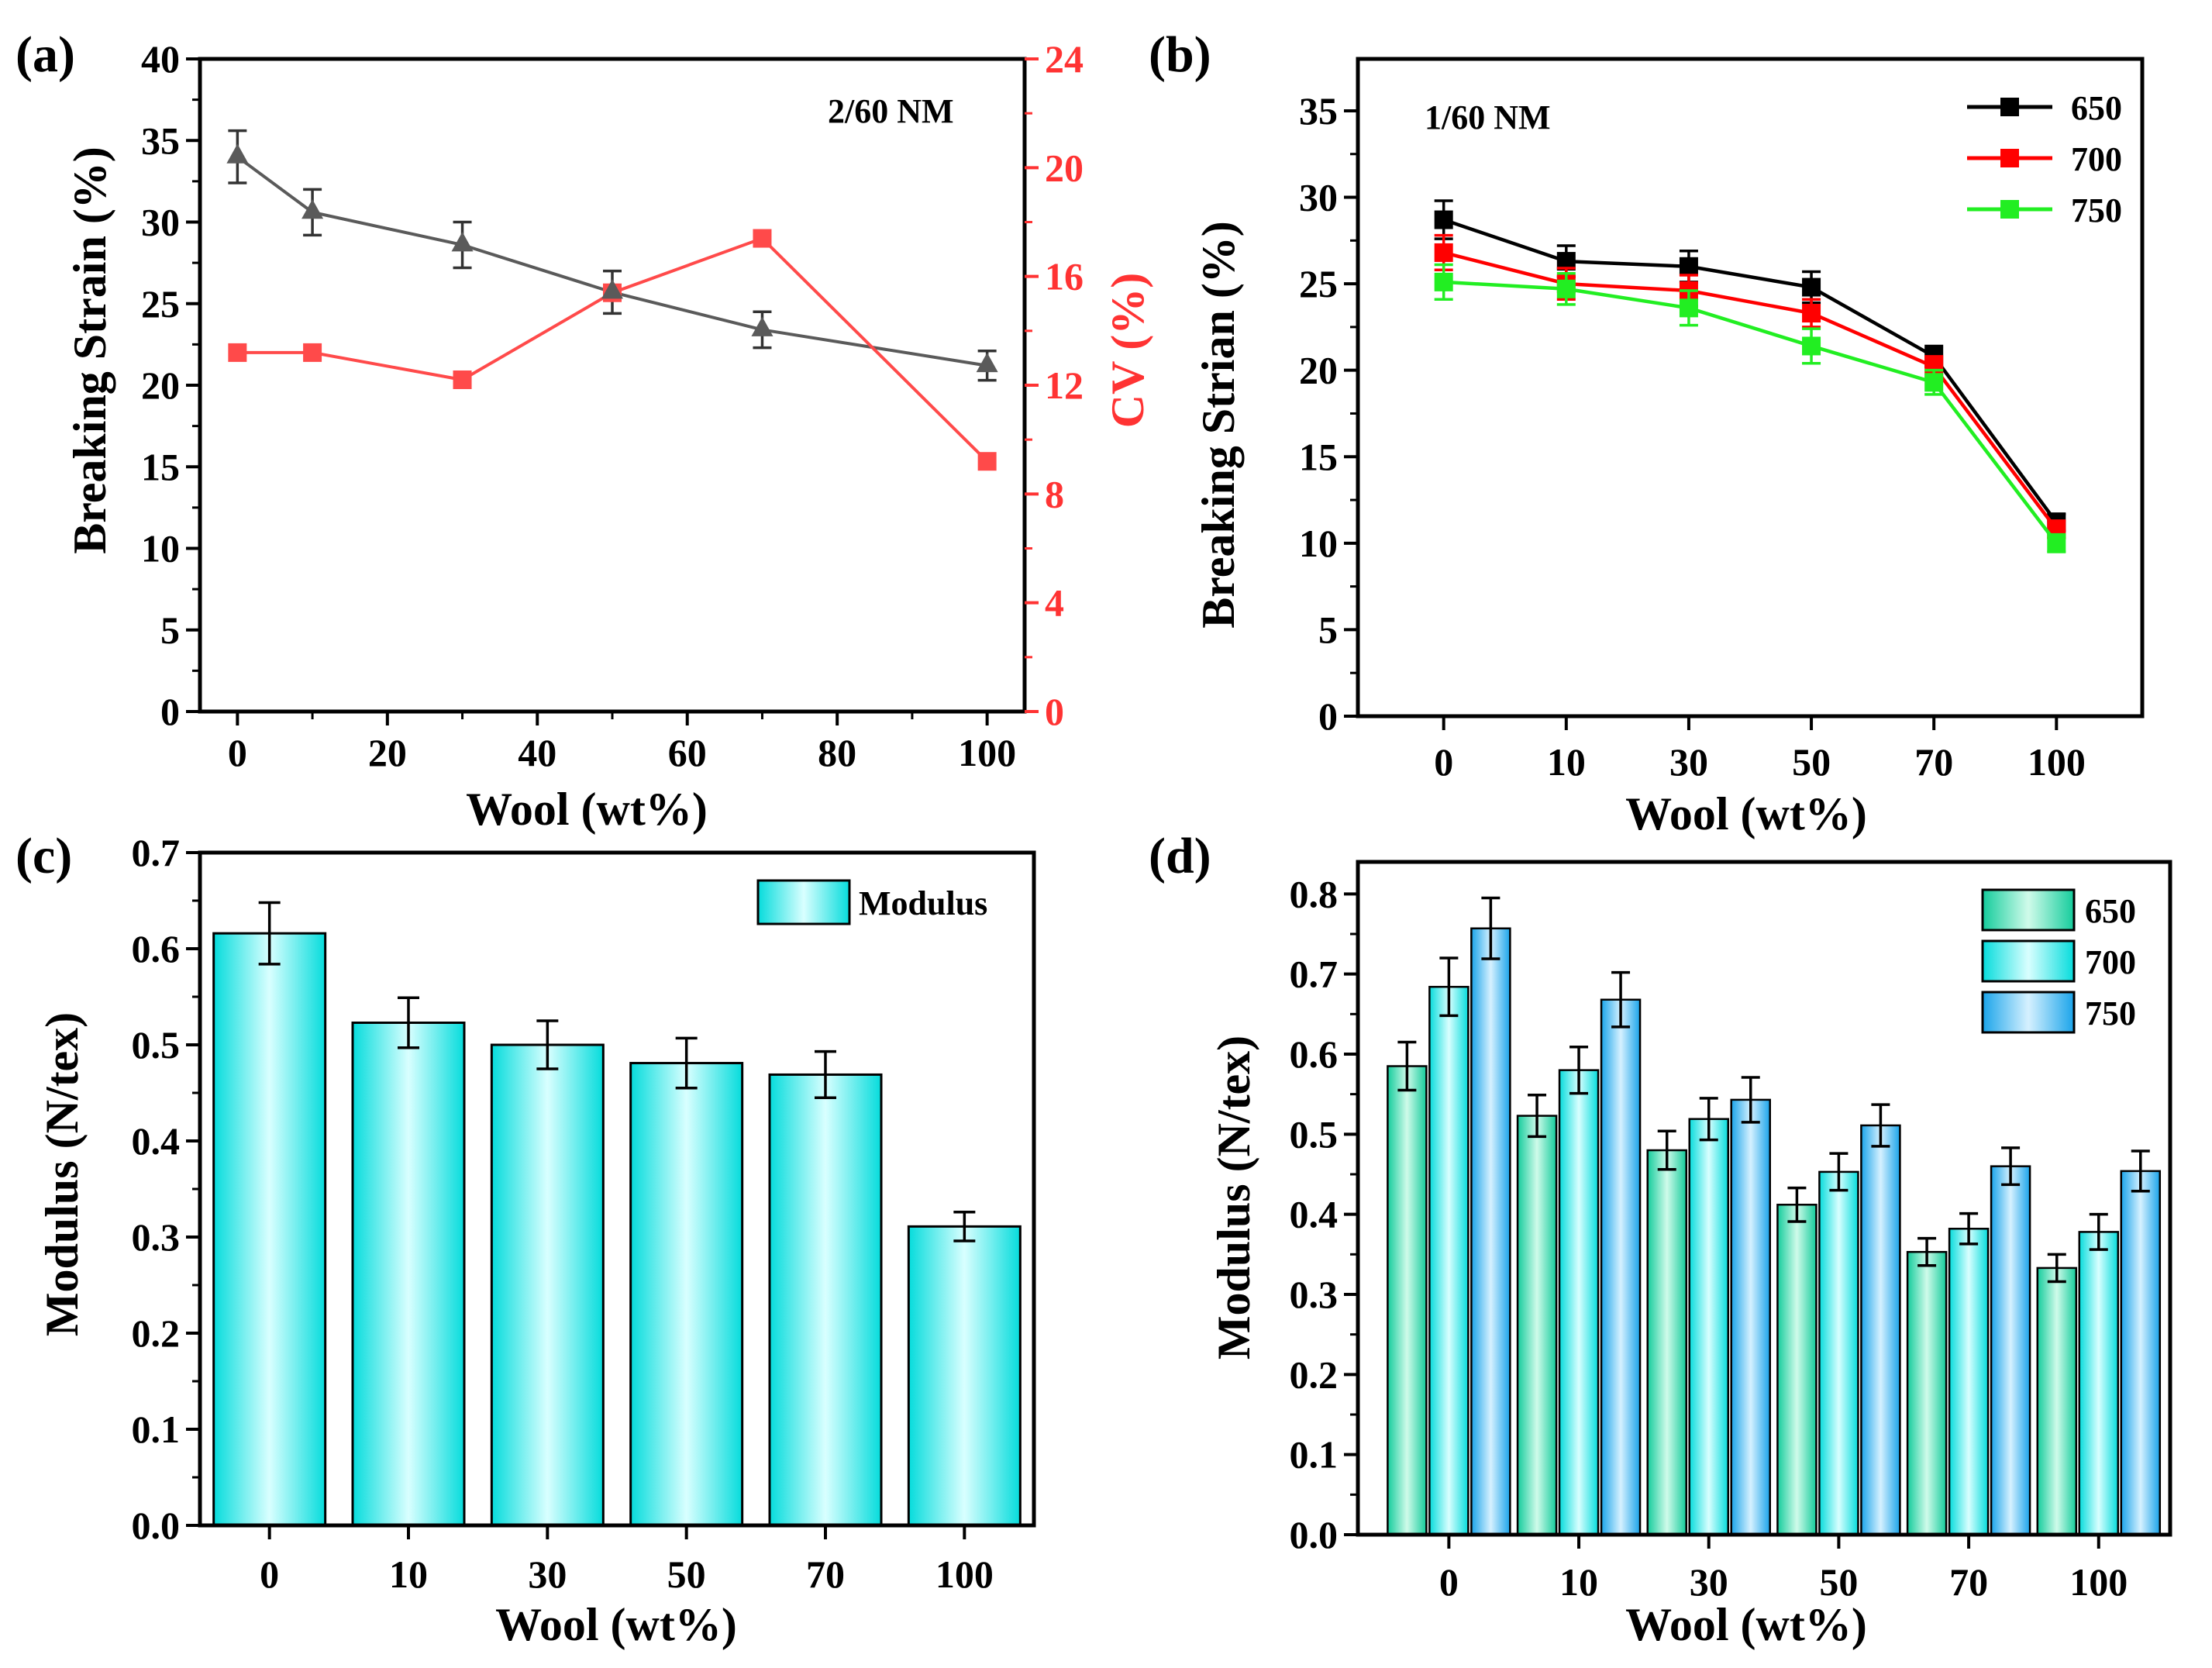 This screenshot has width=2212, height=1668. What do you see at coordinates (537, 752) in the screenshot?
I see `panel-a-x-tick-label: 40` at bounding box center [537, 752].